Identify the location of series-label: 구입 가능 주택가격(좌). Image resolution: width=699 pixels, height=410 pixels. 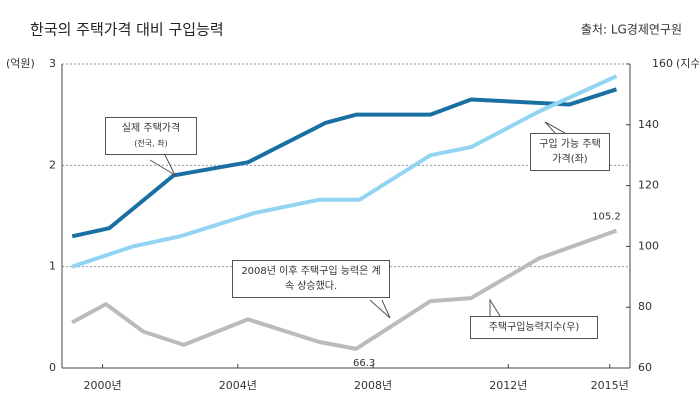
(570, 152).